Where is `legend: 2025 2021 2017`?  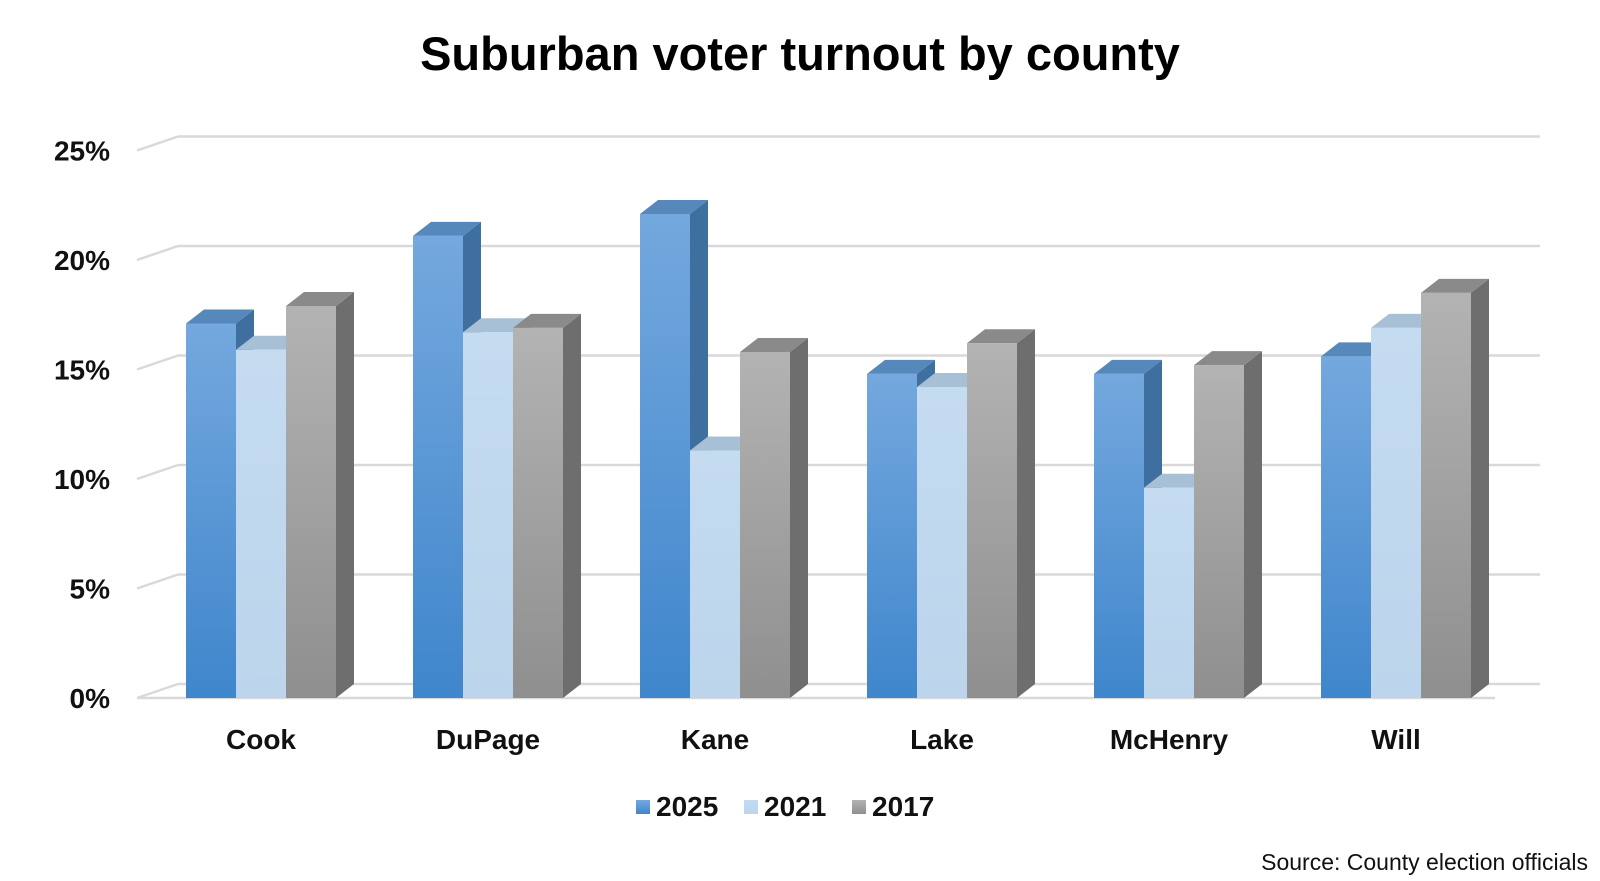 legend: 2025 2021 2017 is located at coordinates (785, 806).